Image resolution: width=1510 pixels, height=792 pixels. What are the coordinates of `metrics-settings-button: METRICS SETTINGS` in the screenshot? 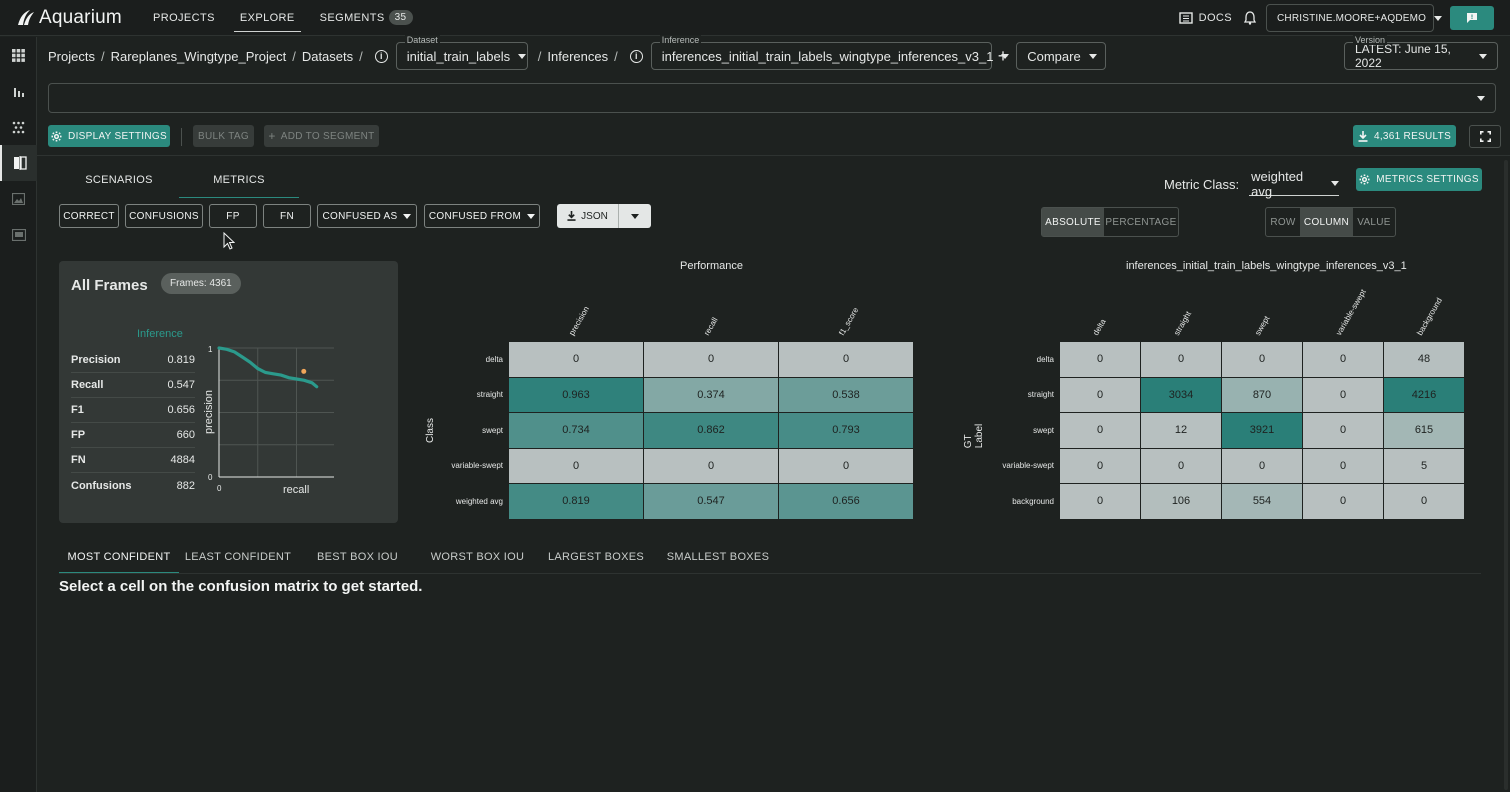 It's located at (1419, 179).